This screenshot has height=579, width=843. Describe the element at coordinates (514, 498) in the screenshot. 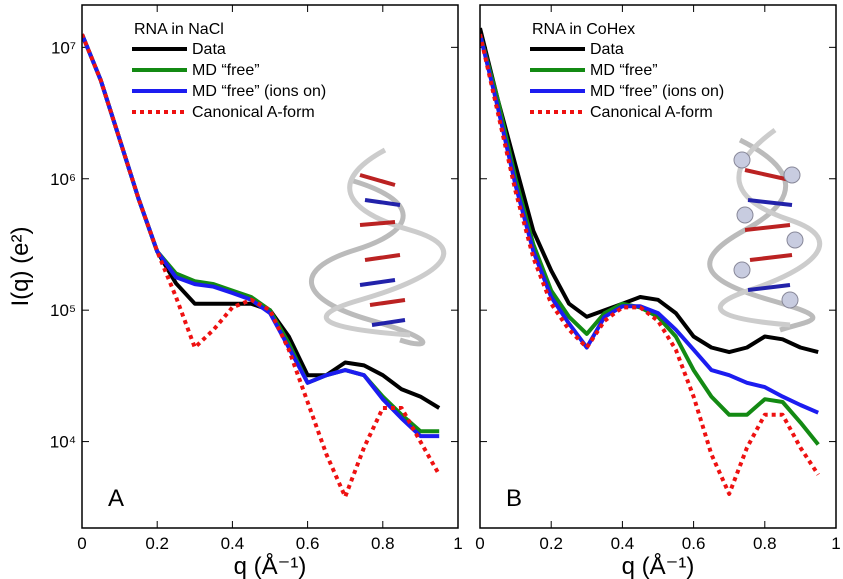

I see `panel-label: B` at that location.